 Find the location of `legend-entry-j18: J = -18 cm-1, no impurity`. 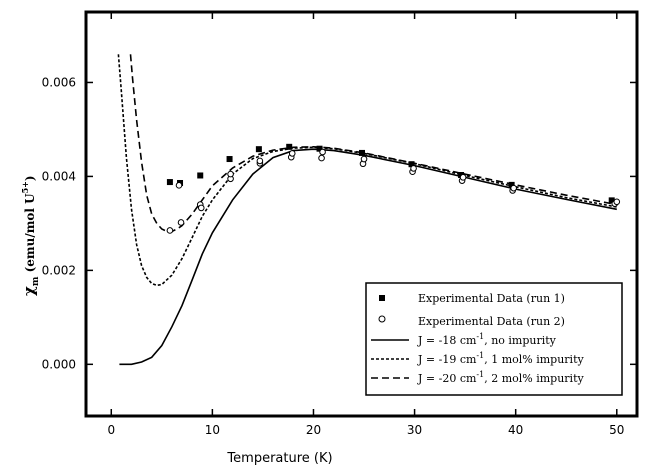

legend-entry-j18: J = -18 cm-1, no impurity is located at coordinates (487, 339).